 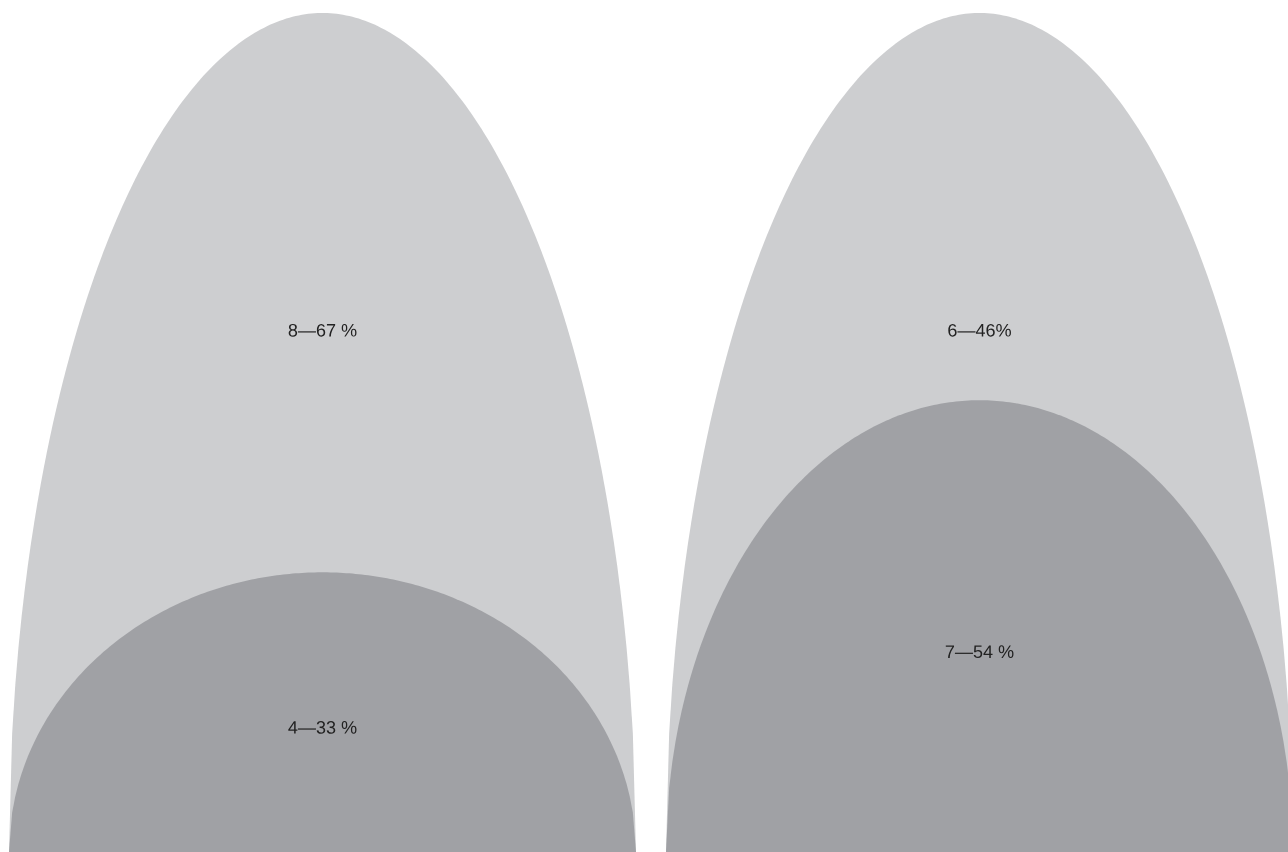 I want to click on data-label: 6—46%, so click(x=979, y=330).